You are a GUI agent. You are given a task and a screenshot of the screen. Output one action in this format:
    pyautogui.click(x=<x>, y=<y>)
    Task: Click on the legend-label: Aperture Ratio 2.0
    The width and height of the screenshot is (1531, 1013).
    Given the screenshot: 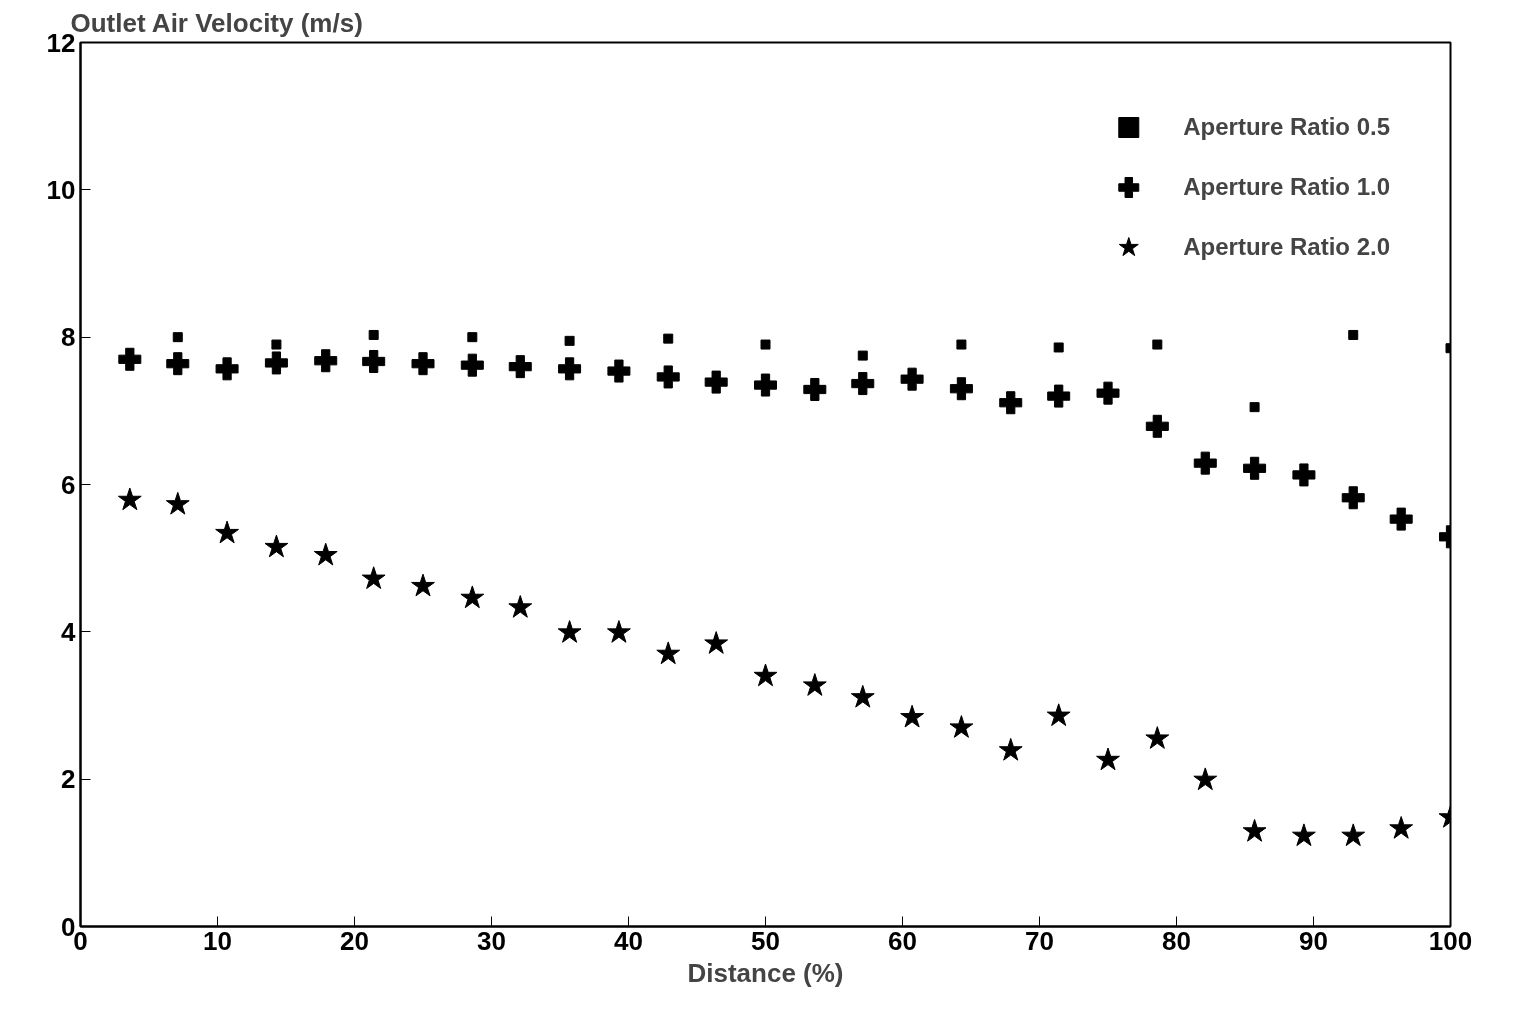 What is the action you would take?
    pyautogui.click(x=1286, y=247)
    